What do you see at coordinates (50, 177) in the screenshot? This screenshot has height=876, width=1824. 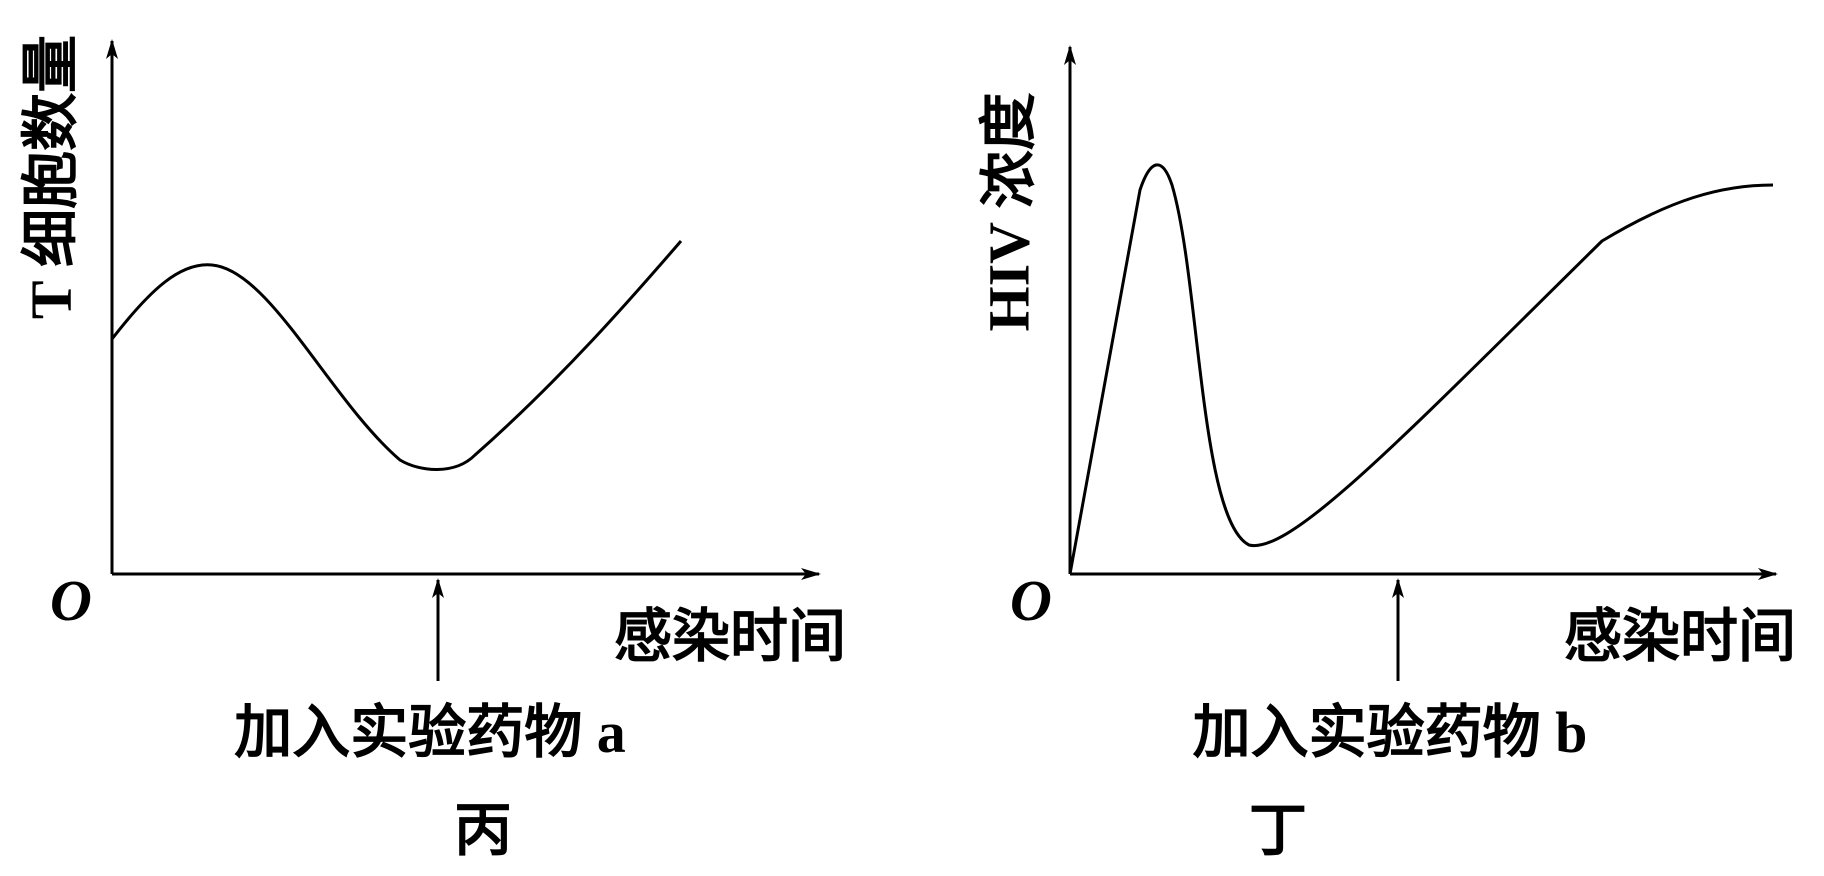 I see `y-axis-label: T 细胞数量` at bounding box center [50, 177].